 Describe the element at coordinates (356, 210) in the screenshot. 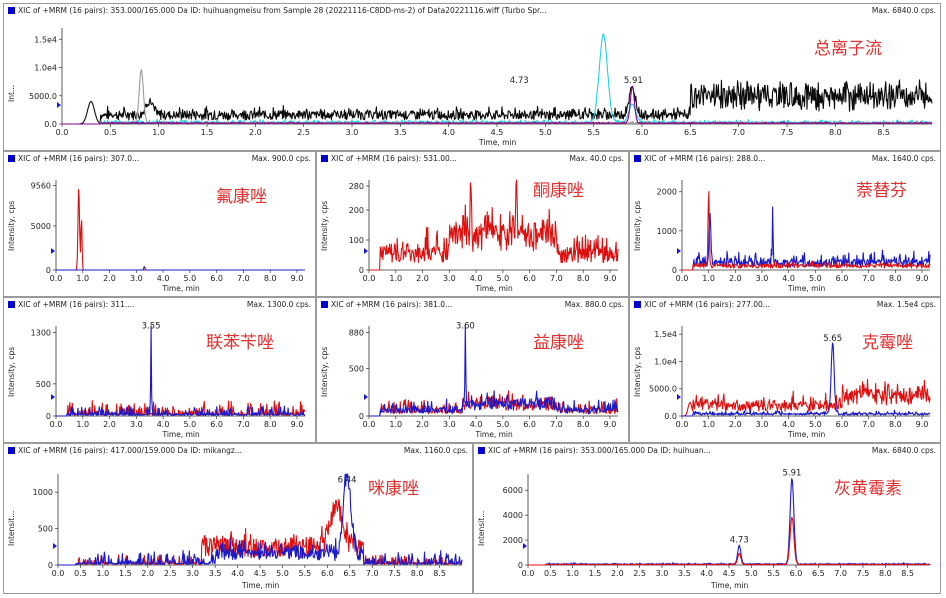

I see `y-tick-label: 200` at that location.